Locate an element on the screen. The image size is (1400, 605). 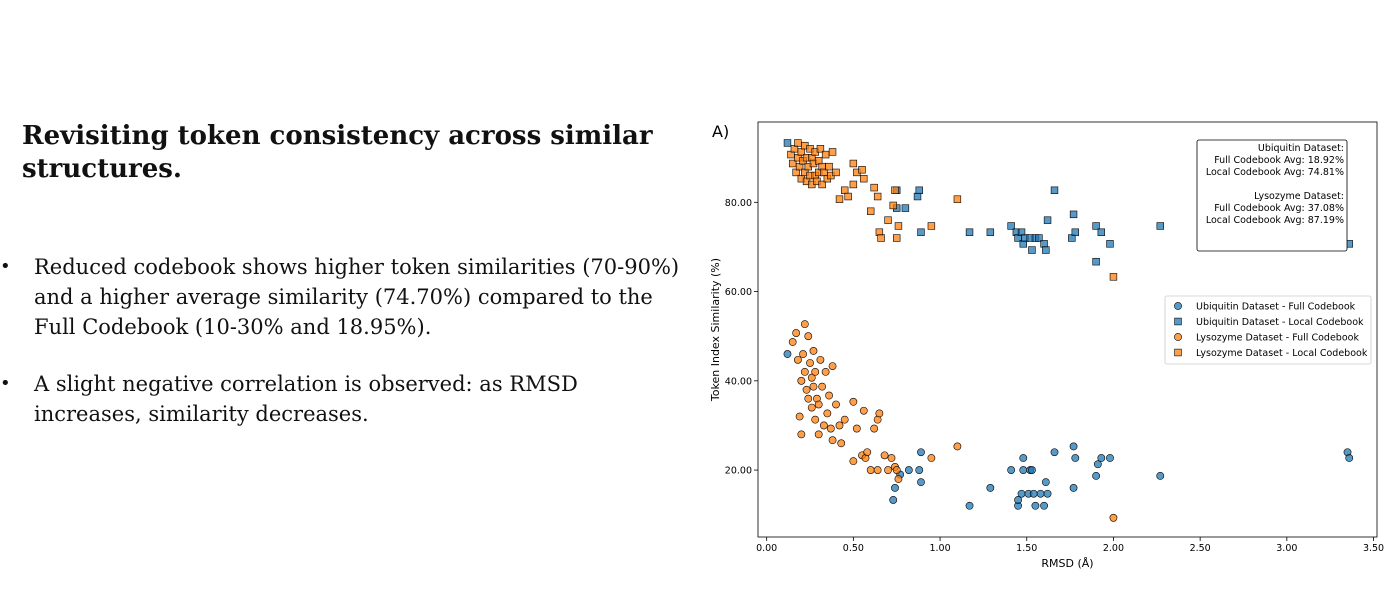
annotation-box is located at coordinates (1272, 195).